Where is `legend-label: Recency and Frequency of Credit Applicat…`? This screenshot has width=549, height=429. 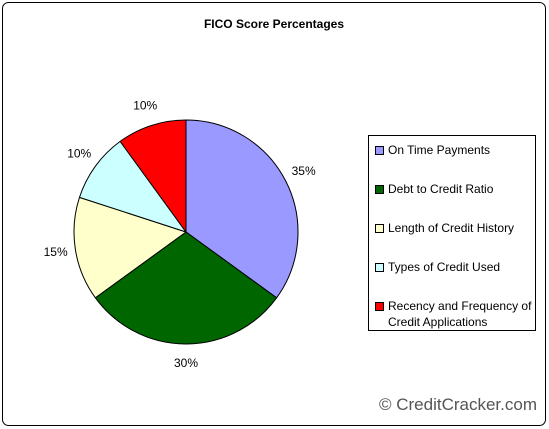 legend-label: Recency and Frequency of Credit Applicat… is located at coordinates (460, 314).